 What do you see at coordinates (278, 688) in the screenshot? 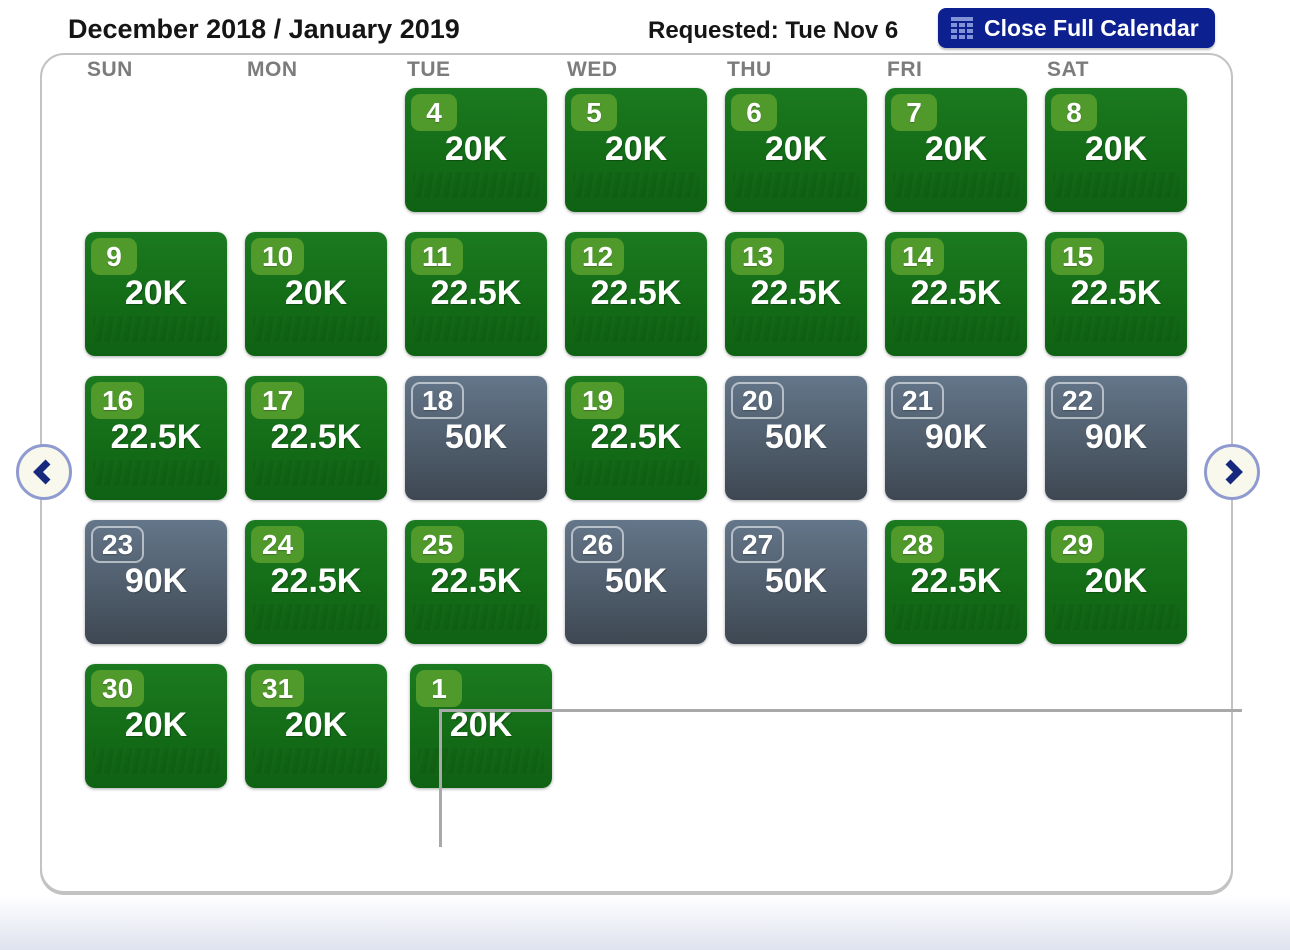
I see `day-number-badge: 31` at bounding box center [278, 688].